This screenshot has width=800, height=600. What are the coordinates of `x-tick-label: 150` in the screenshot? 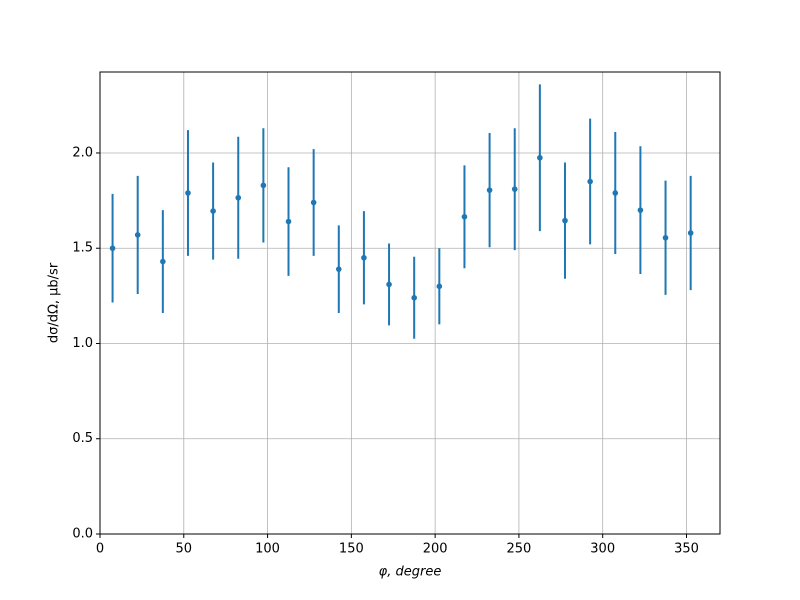 It's located at (351, 549).